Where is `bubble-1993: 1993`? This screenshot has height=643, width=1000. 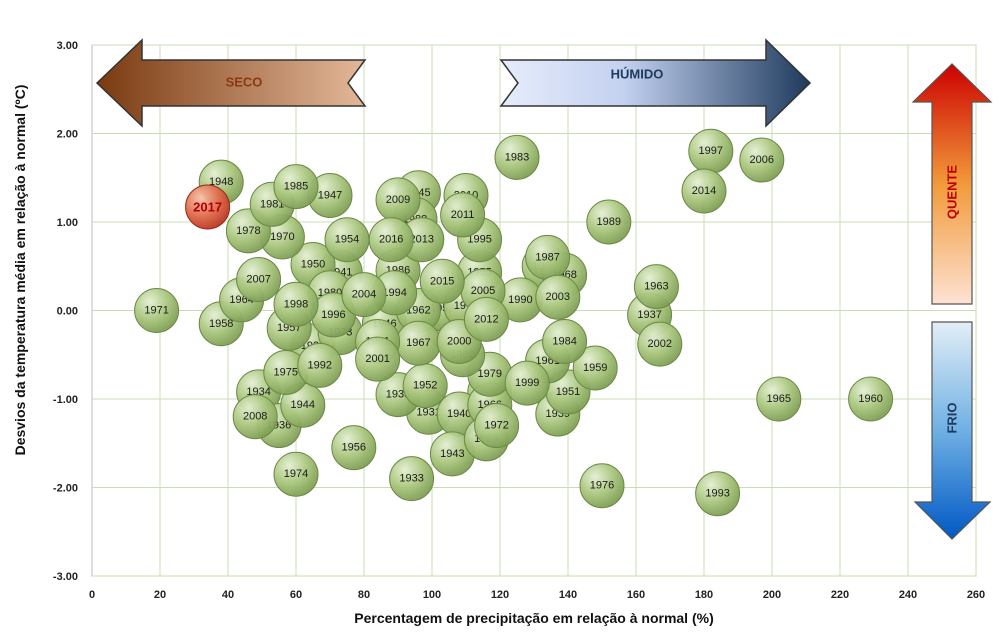 bubble-1993: 1993 is located at coordinates (718, 494).